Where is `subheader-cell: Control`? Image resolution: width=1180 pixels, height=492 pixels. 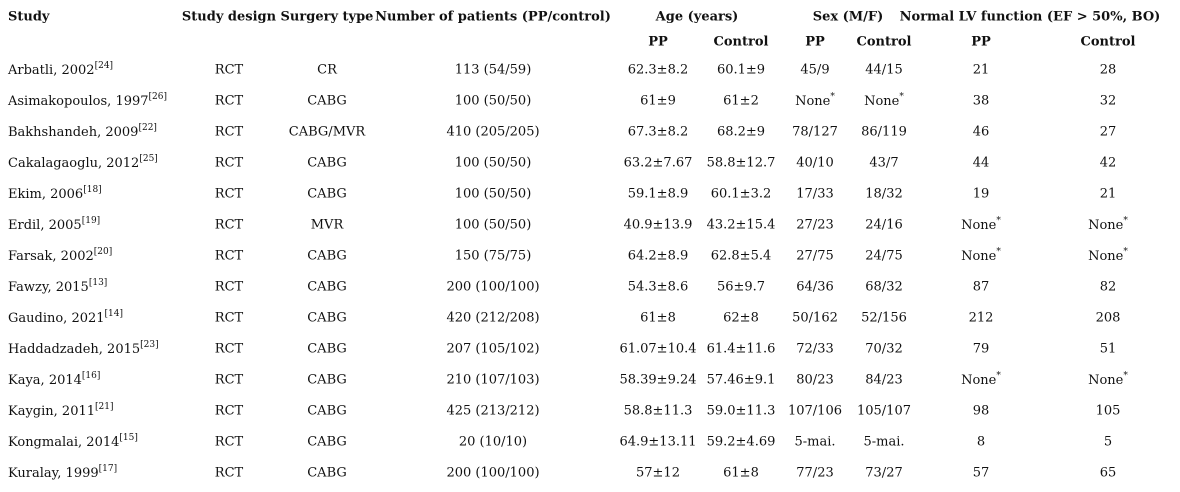 subheader-cell: Control is located at coordinates (741, 42).